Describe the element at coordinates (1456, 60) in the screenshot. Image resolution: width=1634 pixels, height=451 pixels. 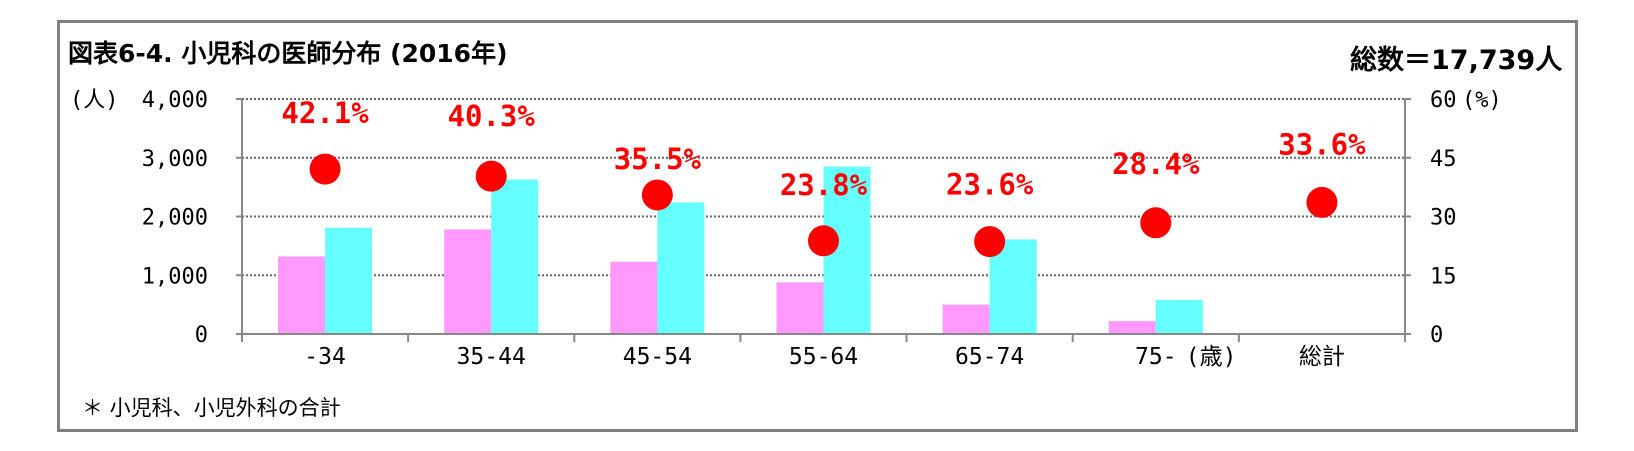
I see `total-count: 総数＝17,739人` at that location.